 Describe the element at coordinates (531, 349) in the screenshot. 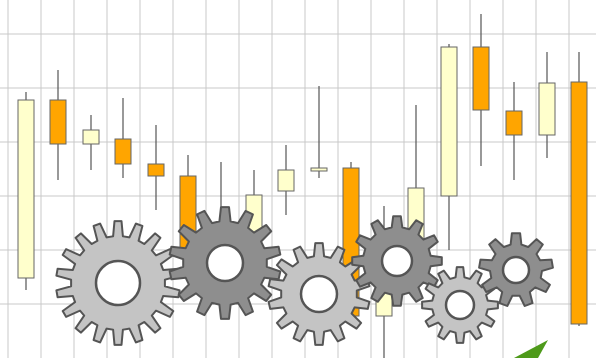

I see `green-arrow-icon` at that location.